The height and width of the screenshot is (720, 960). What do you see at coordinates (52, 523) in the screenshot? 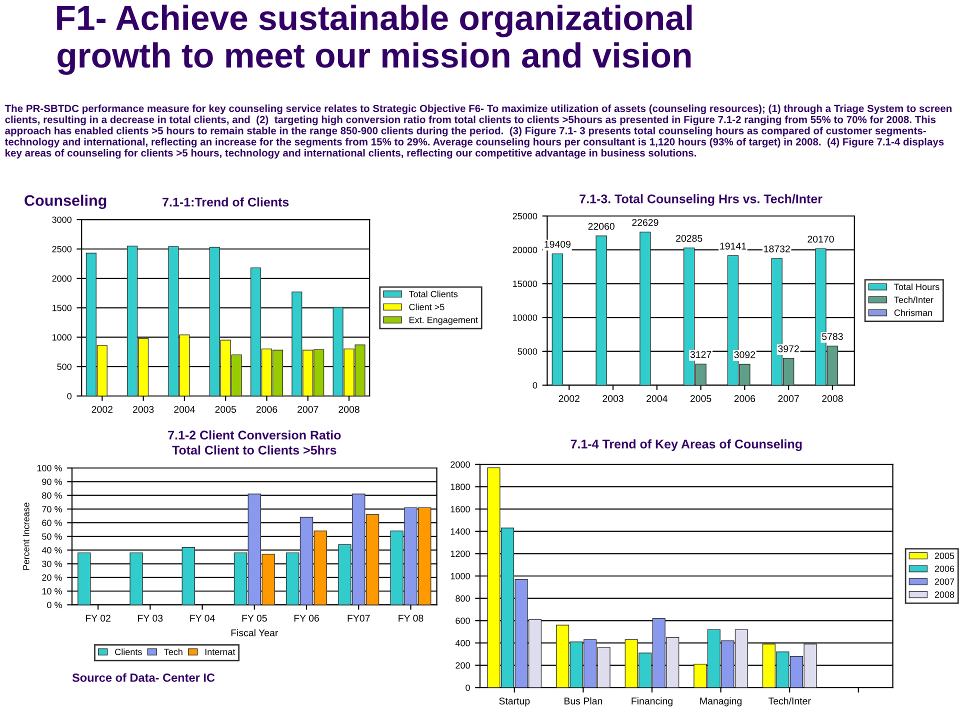
I see `y-tick-label: 60 %` at bounding box center [52, 523].